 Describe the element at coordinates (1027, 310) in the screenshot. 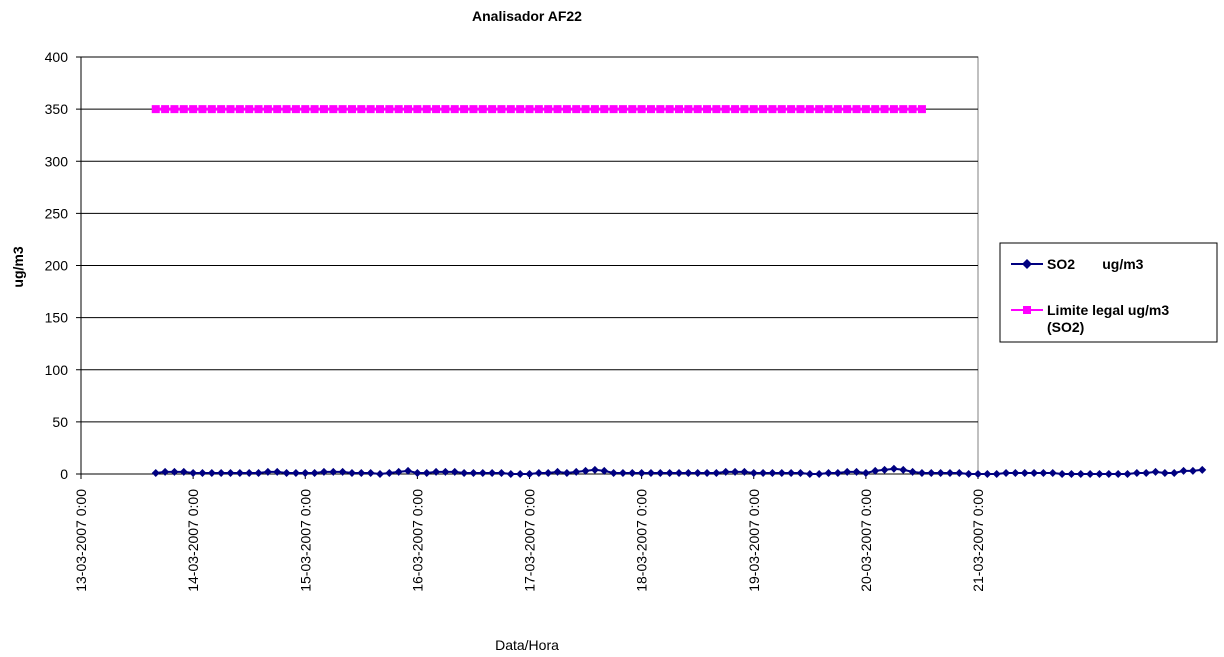

I see `legend-limit-marker` at that location.